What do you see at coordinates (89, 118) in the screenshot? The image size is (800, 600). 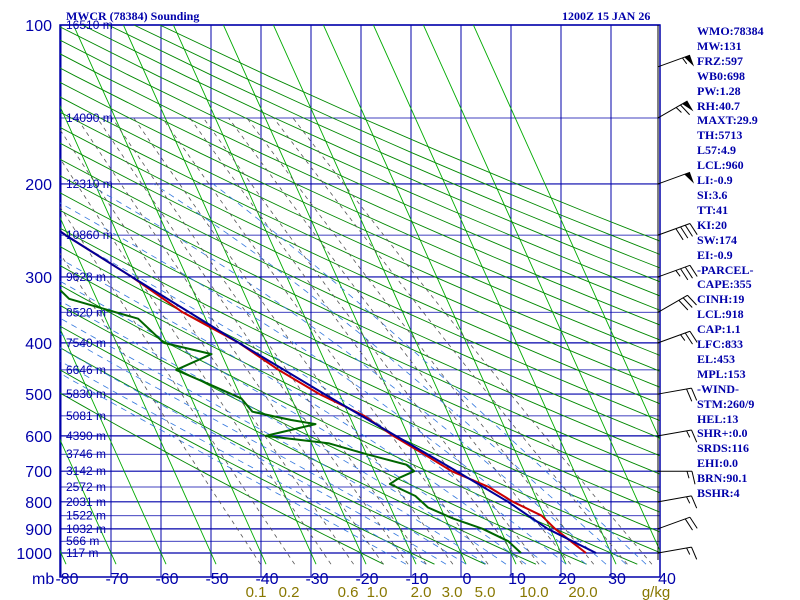 I see `height-label: 14090 m` at bounding box center [89, 118].